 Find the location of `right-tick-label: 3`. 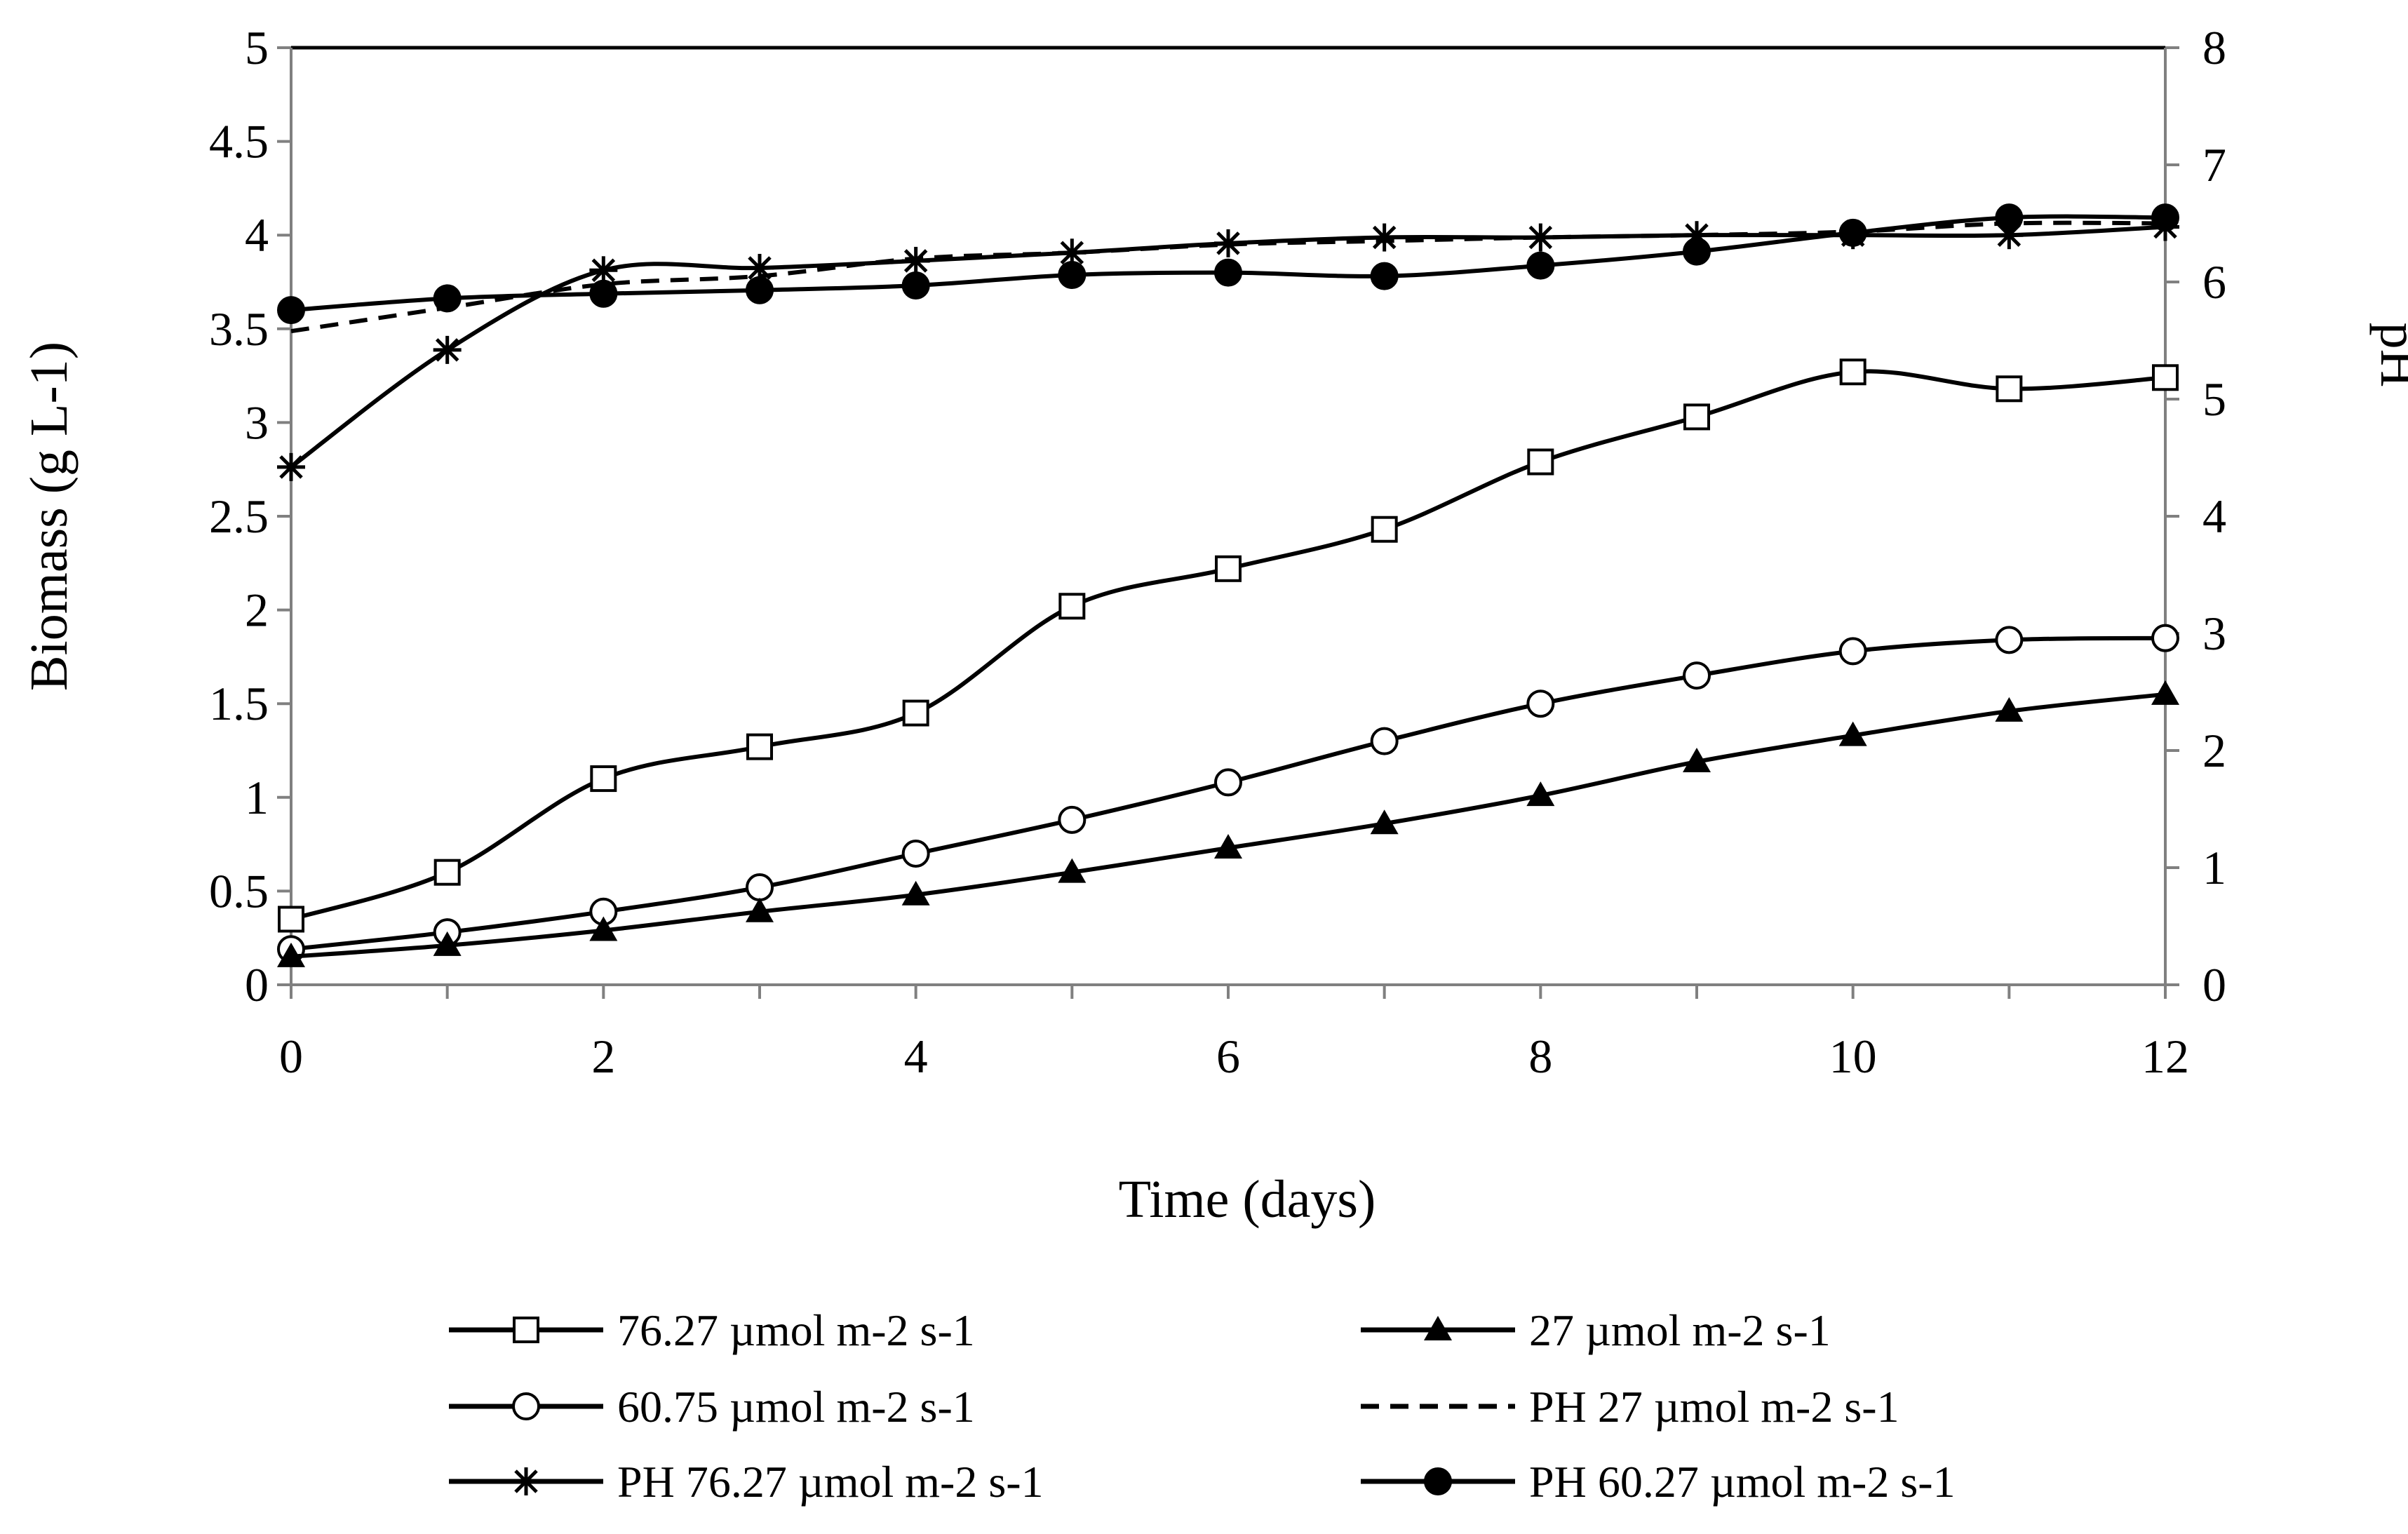

right-tick-label: 3 is located at coordinates (2214, 633).